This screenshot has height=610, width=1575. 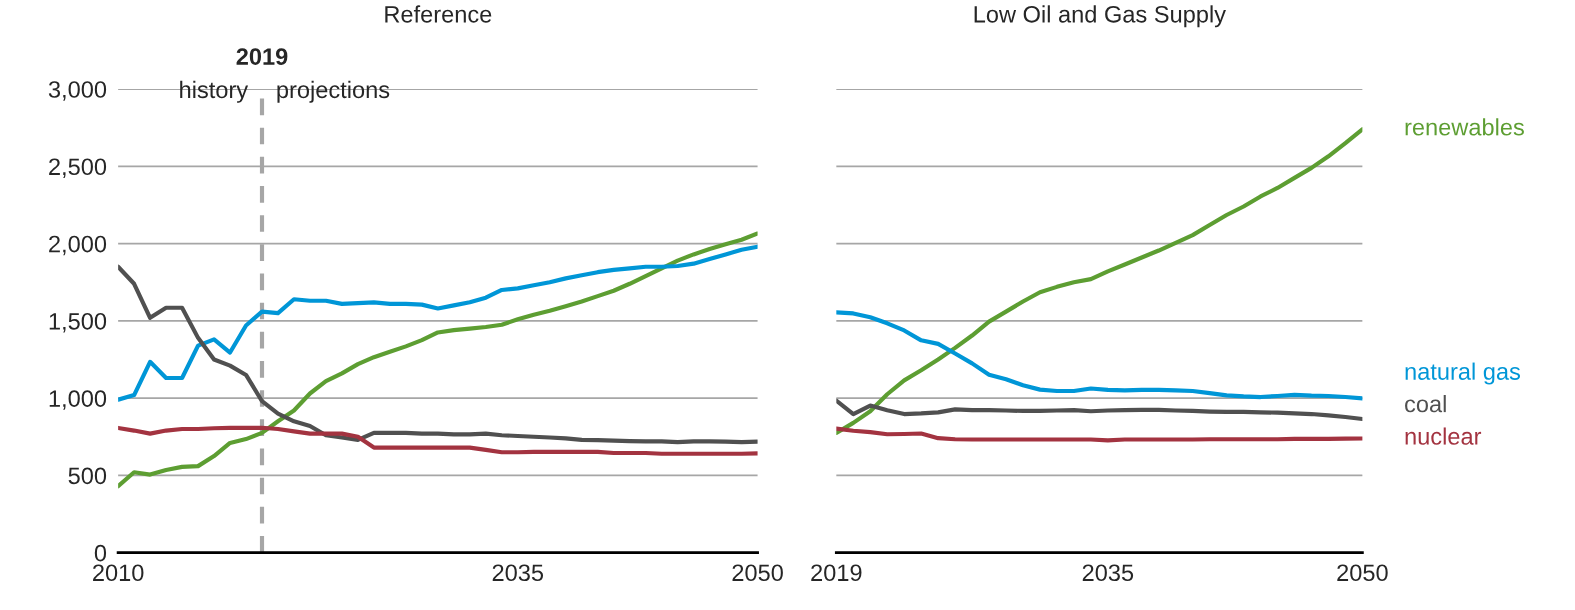 I want to click on series-label: natural gas, so click(x=1463, y=373).